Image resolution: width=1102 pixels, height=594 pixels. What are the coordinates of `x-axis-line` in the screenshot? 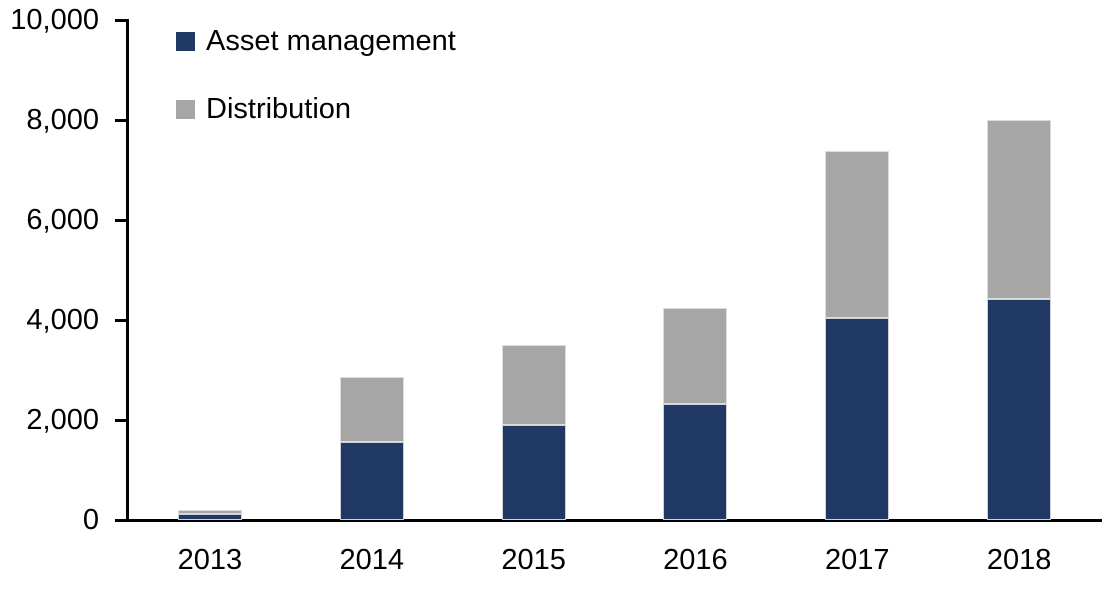 It's located at (614, 520).